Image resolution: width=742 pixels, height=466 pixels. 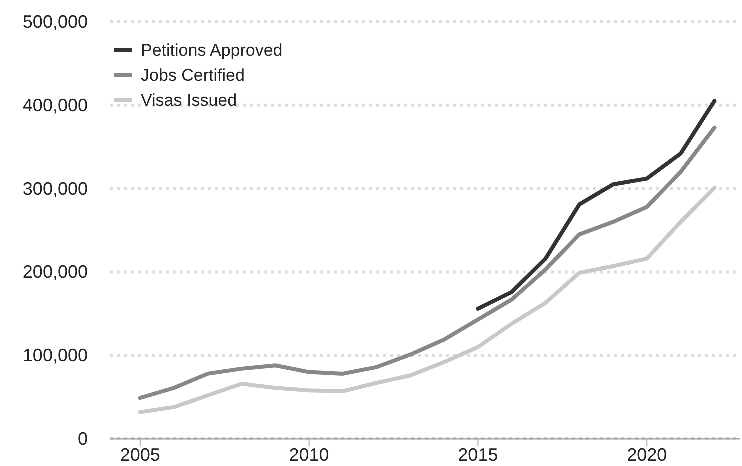 What do you see at coordinates (55, 22) in the screenshot?
I see `y-tick-label: 500,000` at bounding box center [55, 22].